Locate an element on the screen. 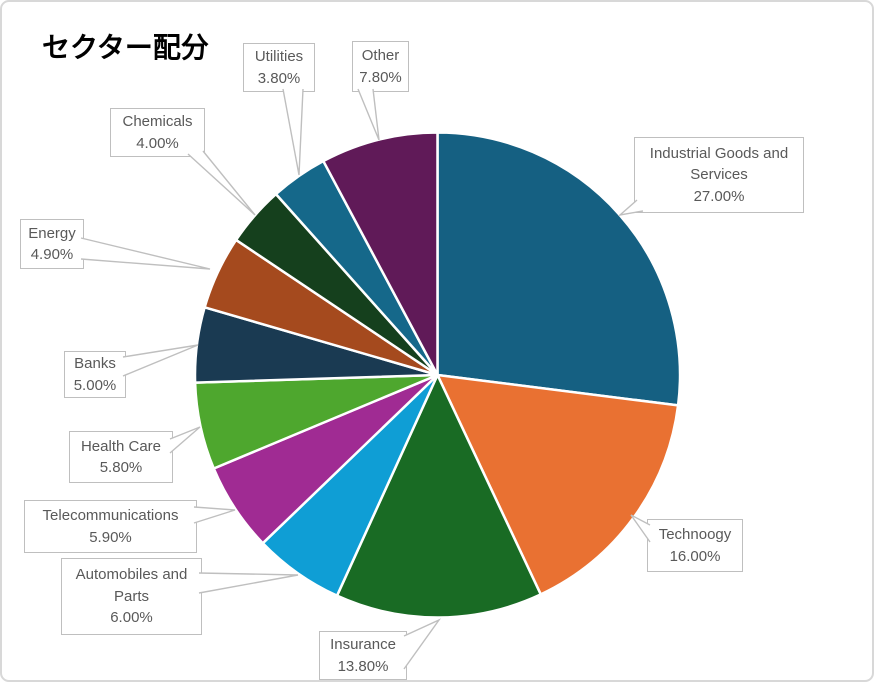  callout-chemicals: Chemicals 4.00% is located at coordinates (157, 132).